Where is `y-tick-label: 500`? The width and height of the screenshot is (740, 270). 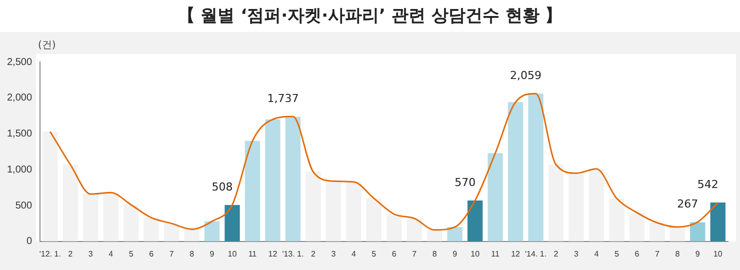
y-tick-label: 500 is located at coordinates (23, 206).